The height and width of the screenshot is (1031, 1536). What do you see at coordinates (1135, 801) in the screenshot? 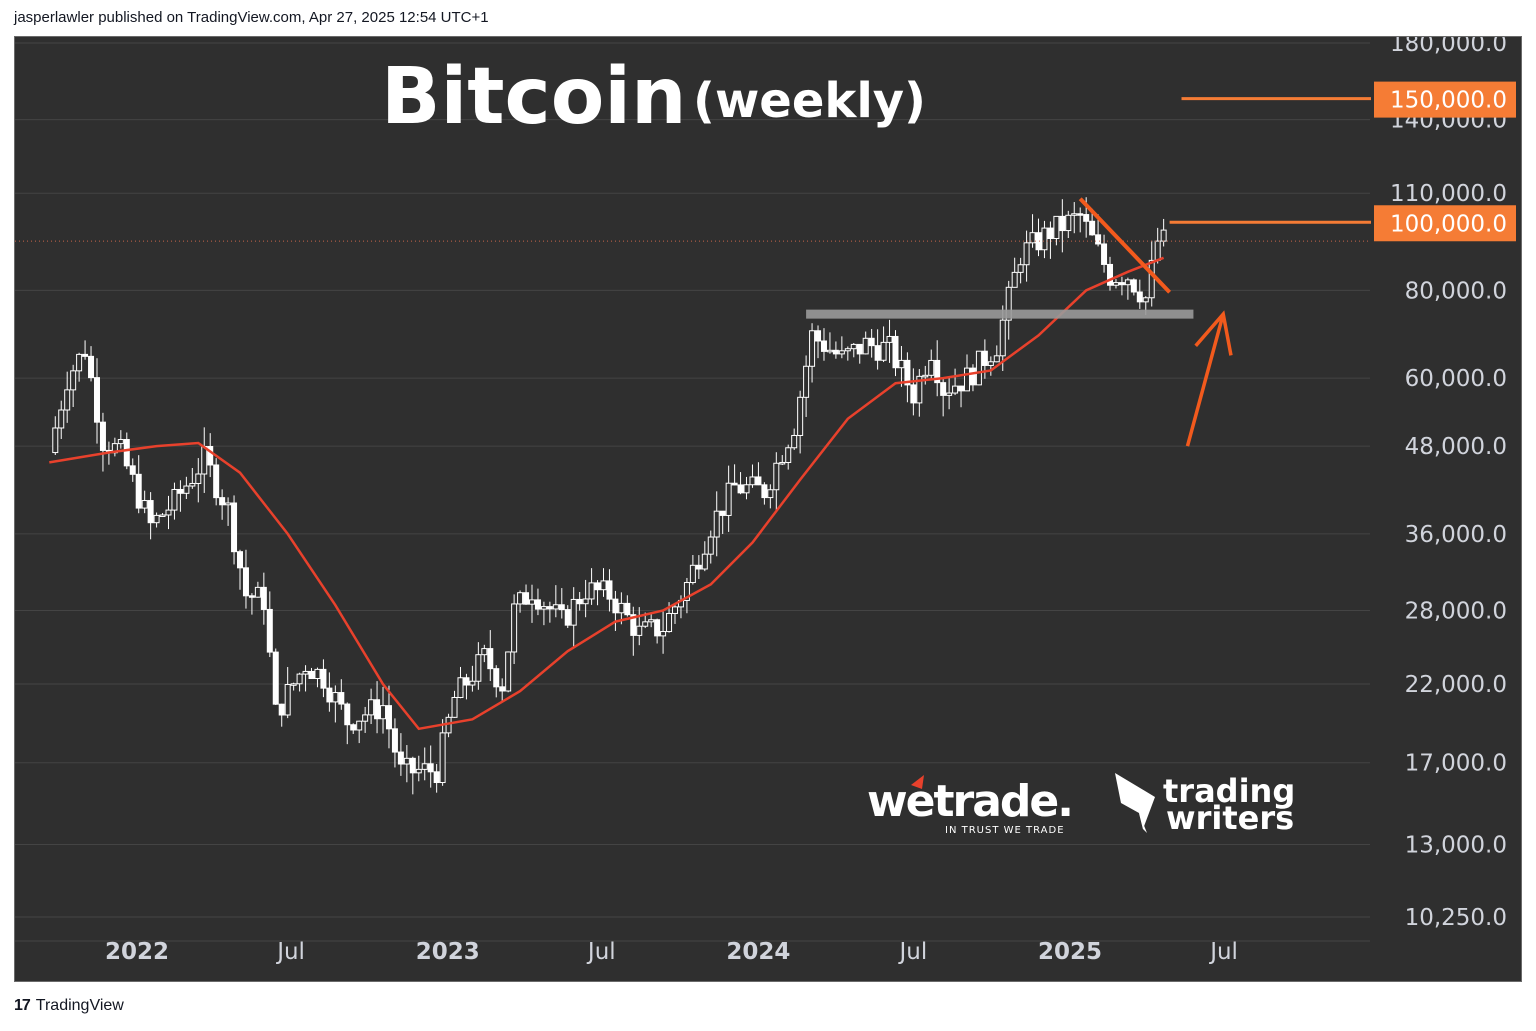
I see `tradingwriters-emblem` at bounding box center [1135, 801].